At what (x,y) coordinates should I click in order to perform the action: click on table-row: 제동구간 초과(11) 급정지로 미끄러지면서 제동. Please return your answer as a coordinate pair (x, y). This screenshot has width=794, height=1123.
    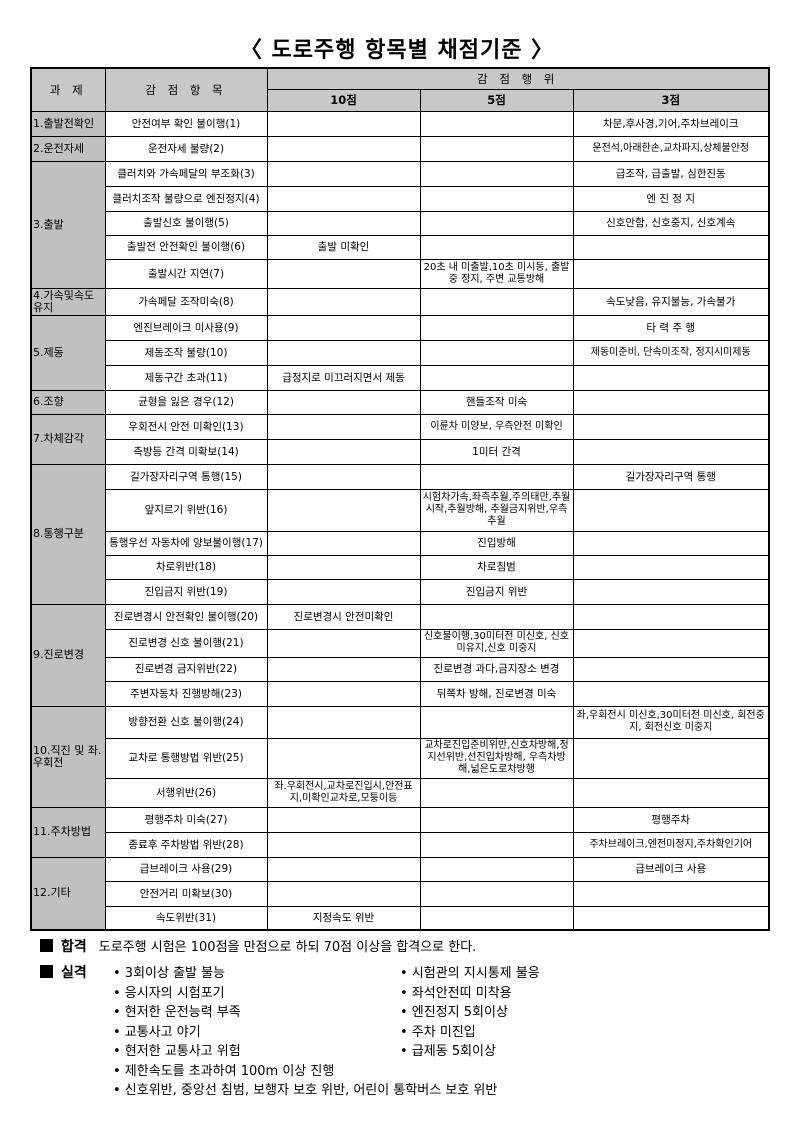
    Looking at the image, I should click on (400, 377).